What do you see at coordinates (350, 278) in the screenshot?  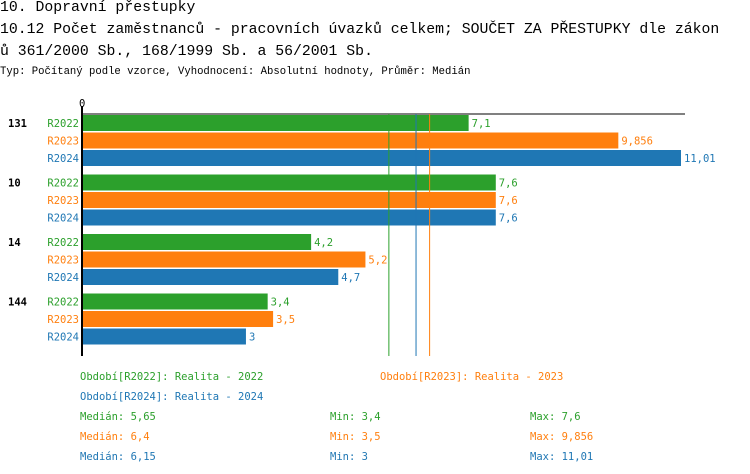 I see `data-label: 4,7` at bounding box center [350, 278].